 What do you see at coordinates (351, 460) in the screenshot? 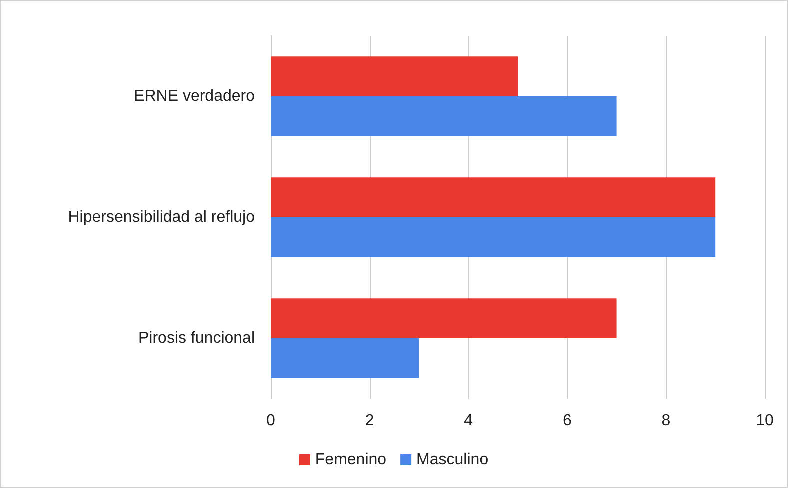
I see `legend-label: Femenino` at bounding box center [351, 460].